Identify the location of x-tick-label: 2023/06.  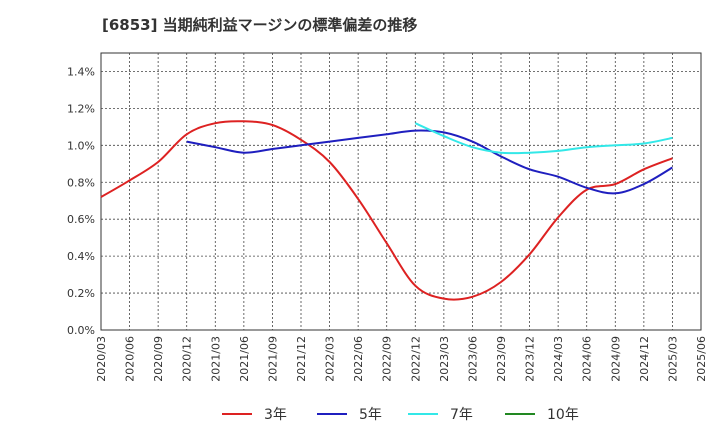
(472, 359).